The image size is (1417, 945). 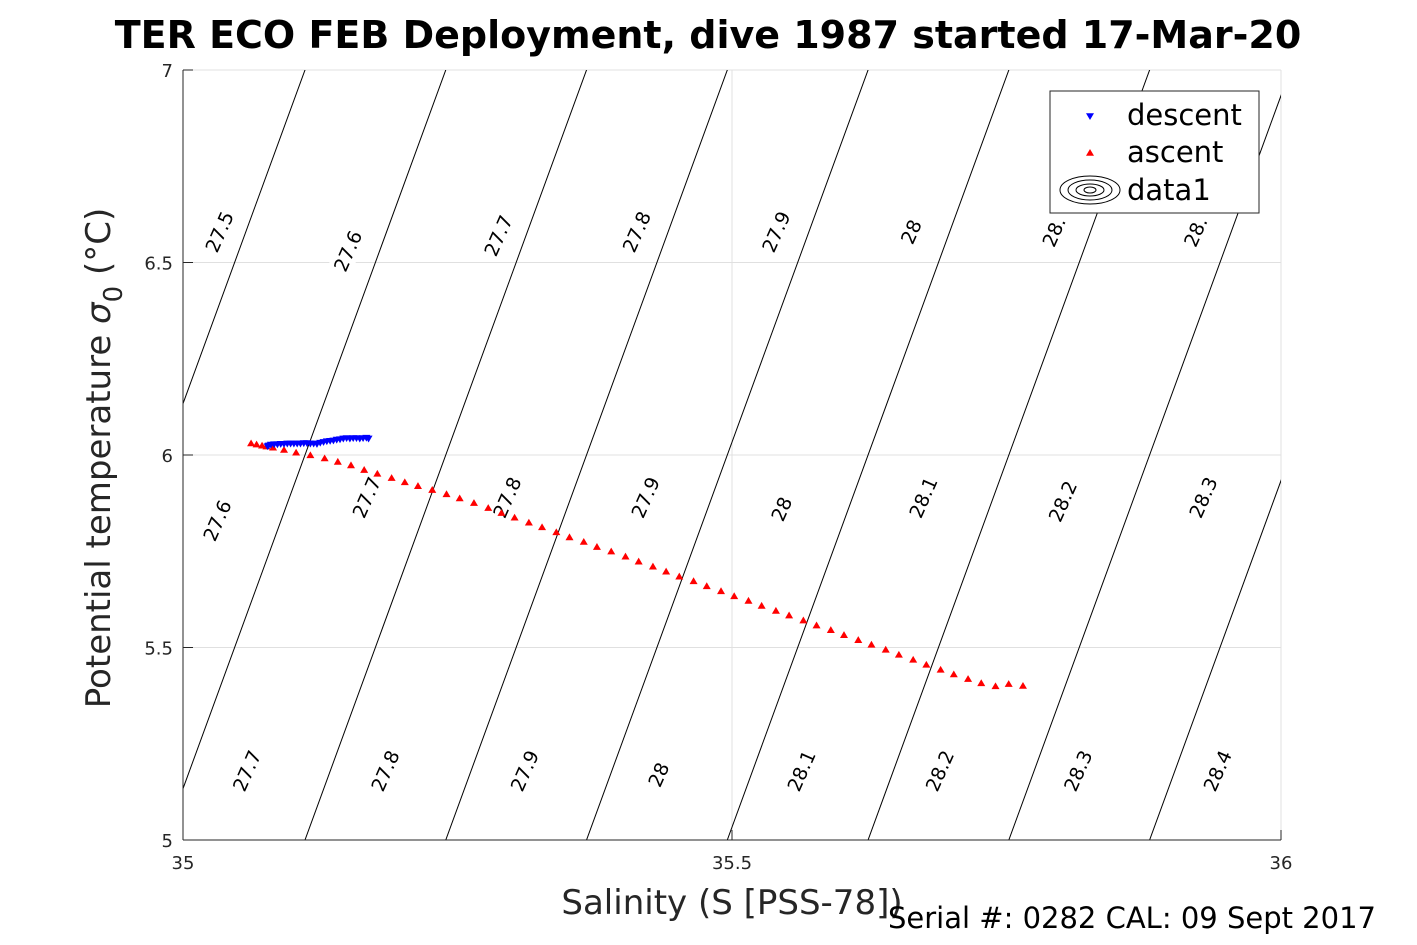 I want to click on legend-descent-marker, so click(x=1090, y=116).